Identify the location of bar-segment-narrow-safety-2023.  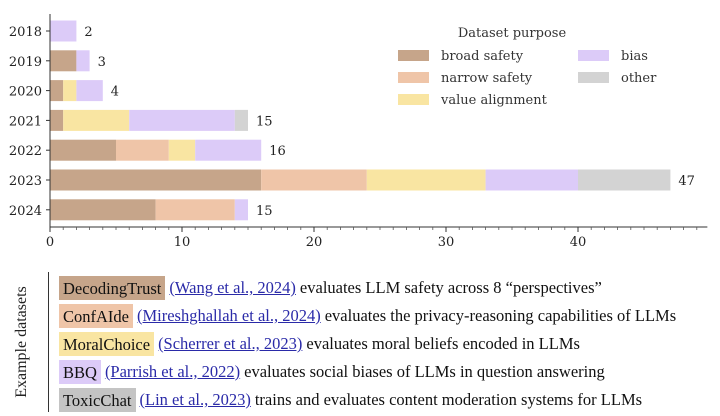
(314, 180).